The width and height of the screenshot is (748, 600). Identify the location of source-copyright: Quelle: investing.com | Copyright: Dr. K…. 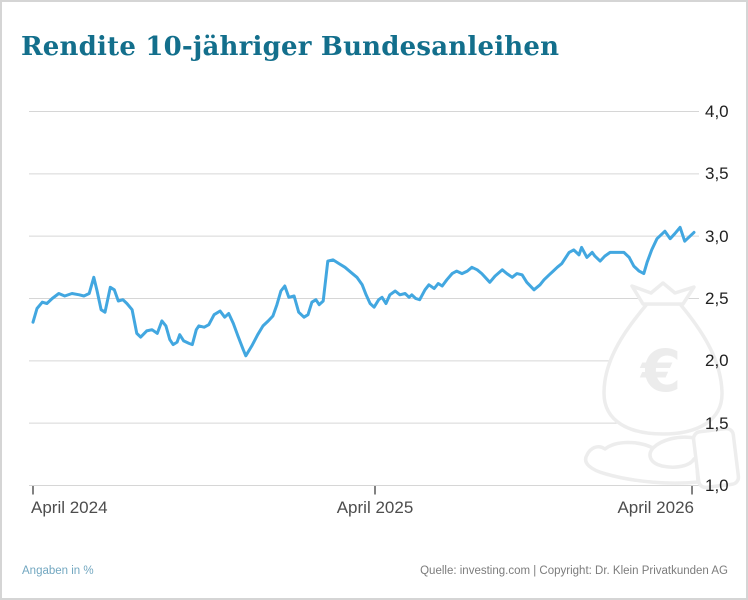
(574, 571).